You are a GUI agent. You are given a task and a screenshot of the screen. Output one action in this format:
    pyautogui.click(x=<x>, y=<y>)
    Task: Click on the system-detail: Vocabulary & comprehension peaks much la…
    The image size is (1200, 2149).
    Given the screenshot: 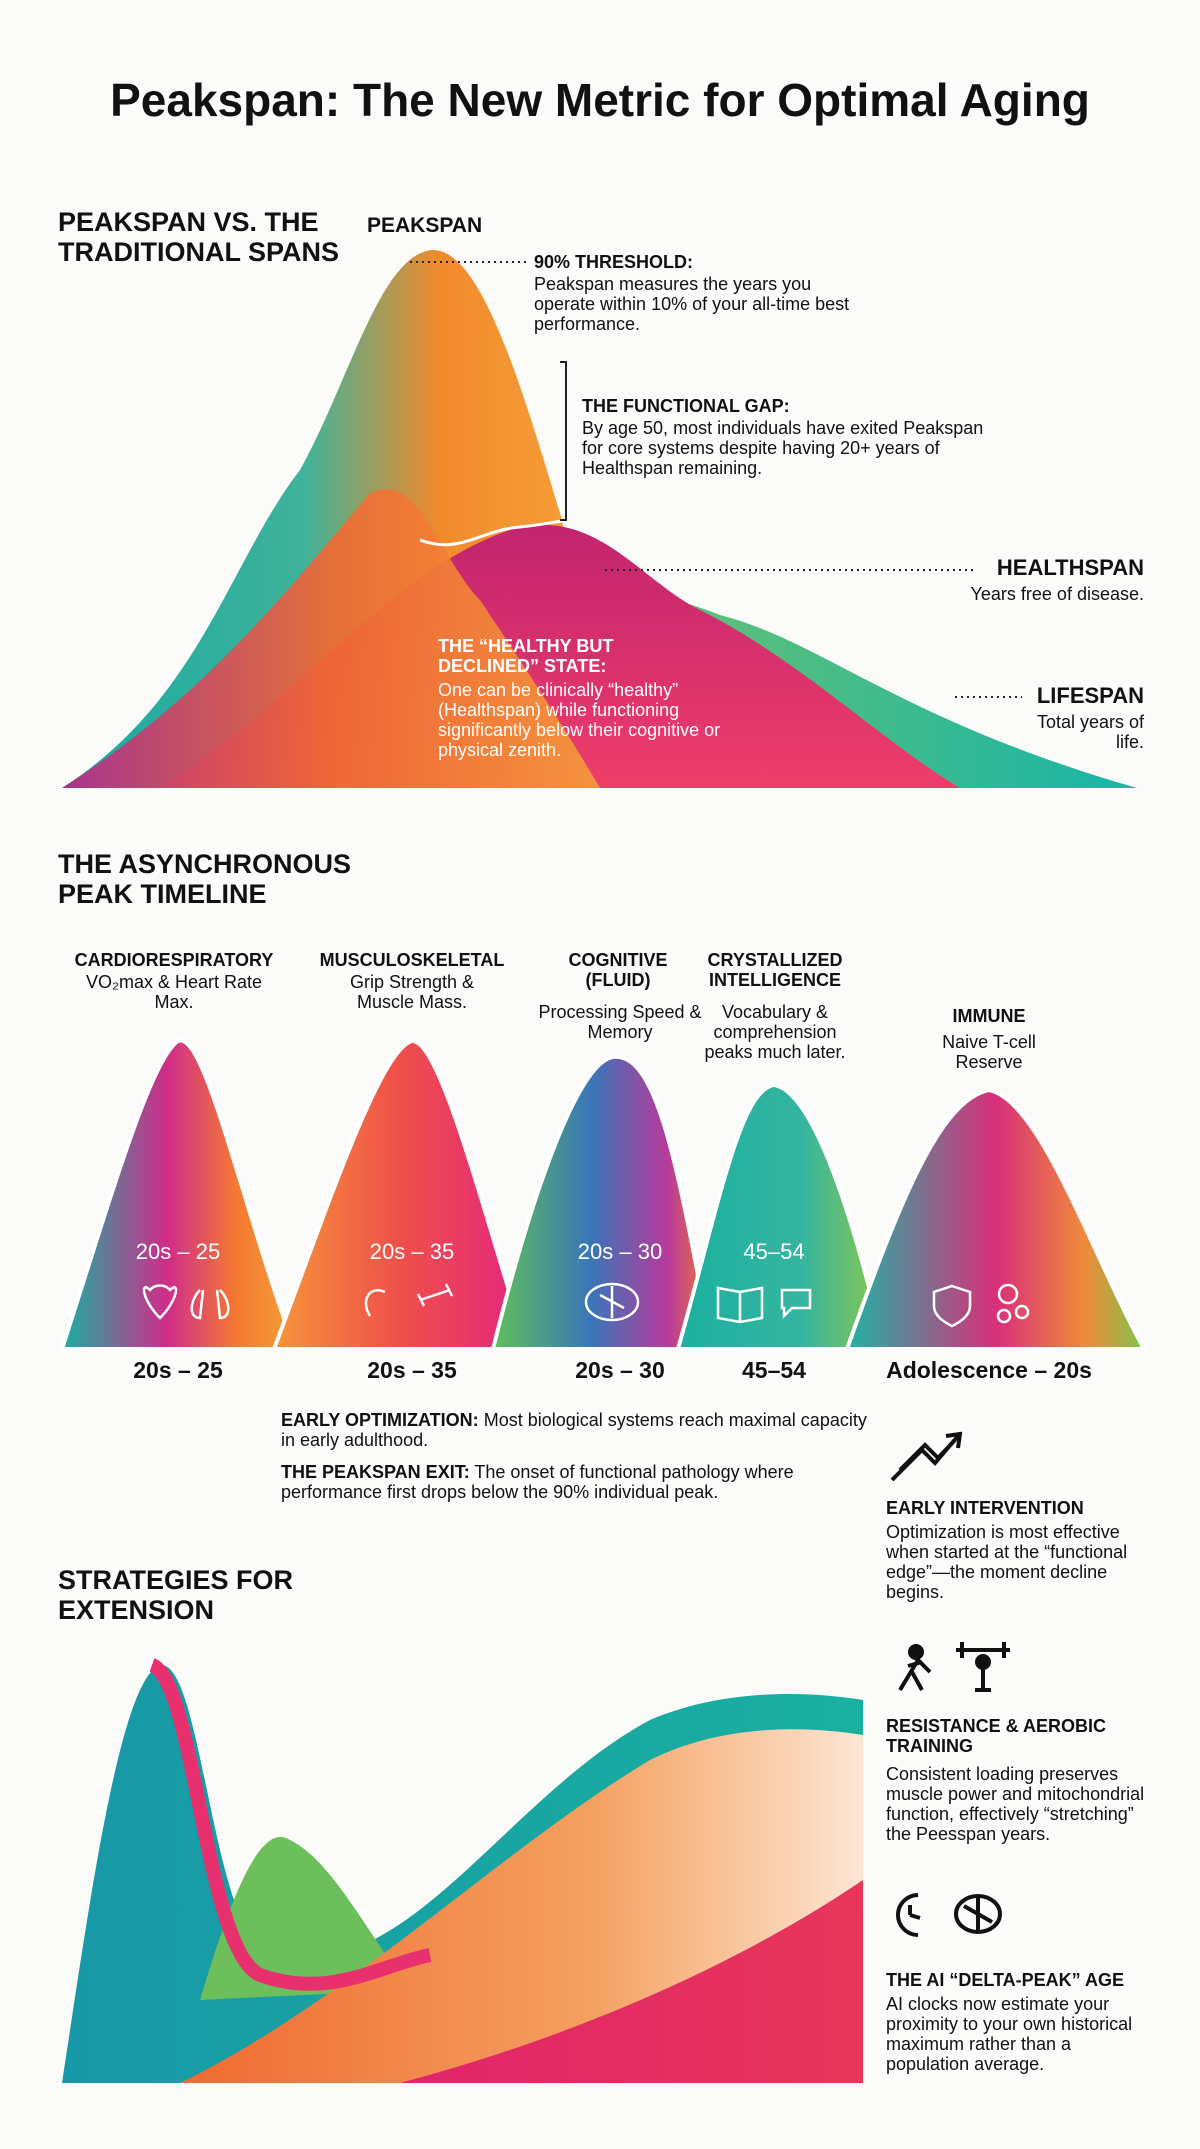 What is the action you would take?
    pyautogui.click(x=775, y=1032)
    